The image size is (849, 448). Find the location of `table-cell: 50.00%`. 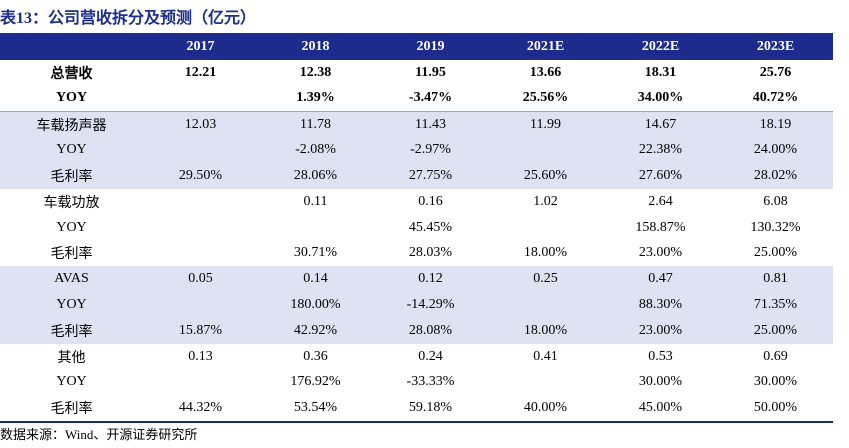

table-cell: 50.00% is located at coordinates (775, 408).